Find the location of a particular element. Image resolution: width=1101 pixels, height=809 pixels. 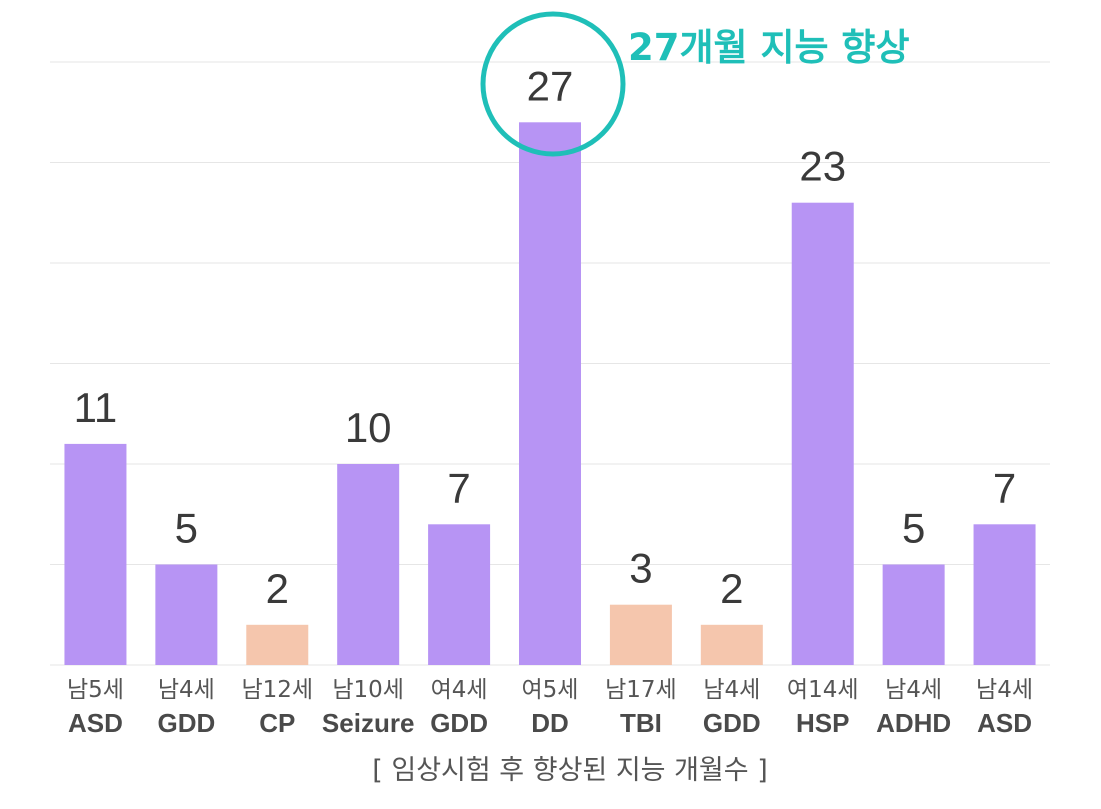

annotation-circle is located at coordinates (553, 84).